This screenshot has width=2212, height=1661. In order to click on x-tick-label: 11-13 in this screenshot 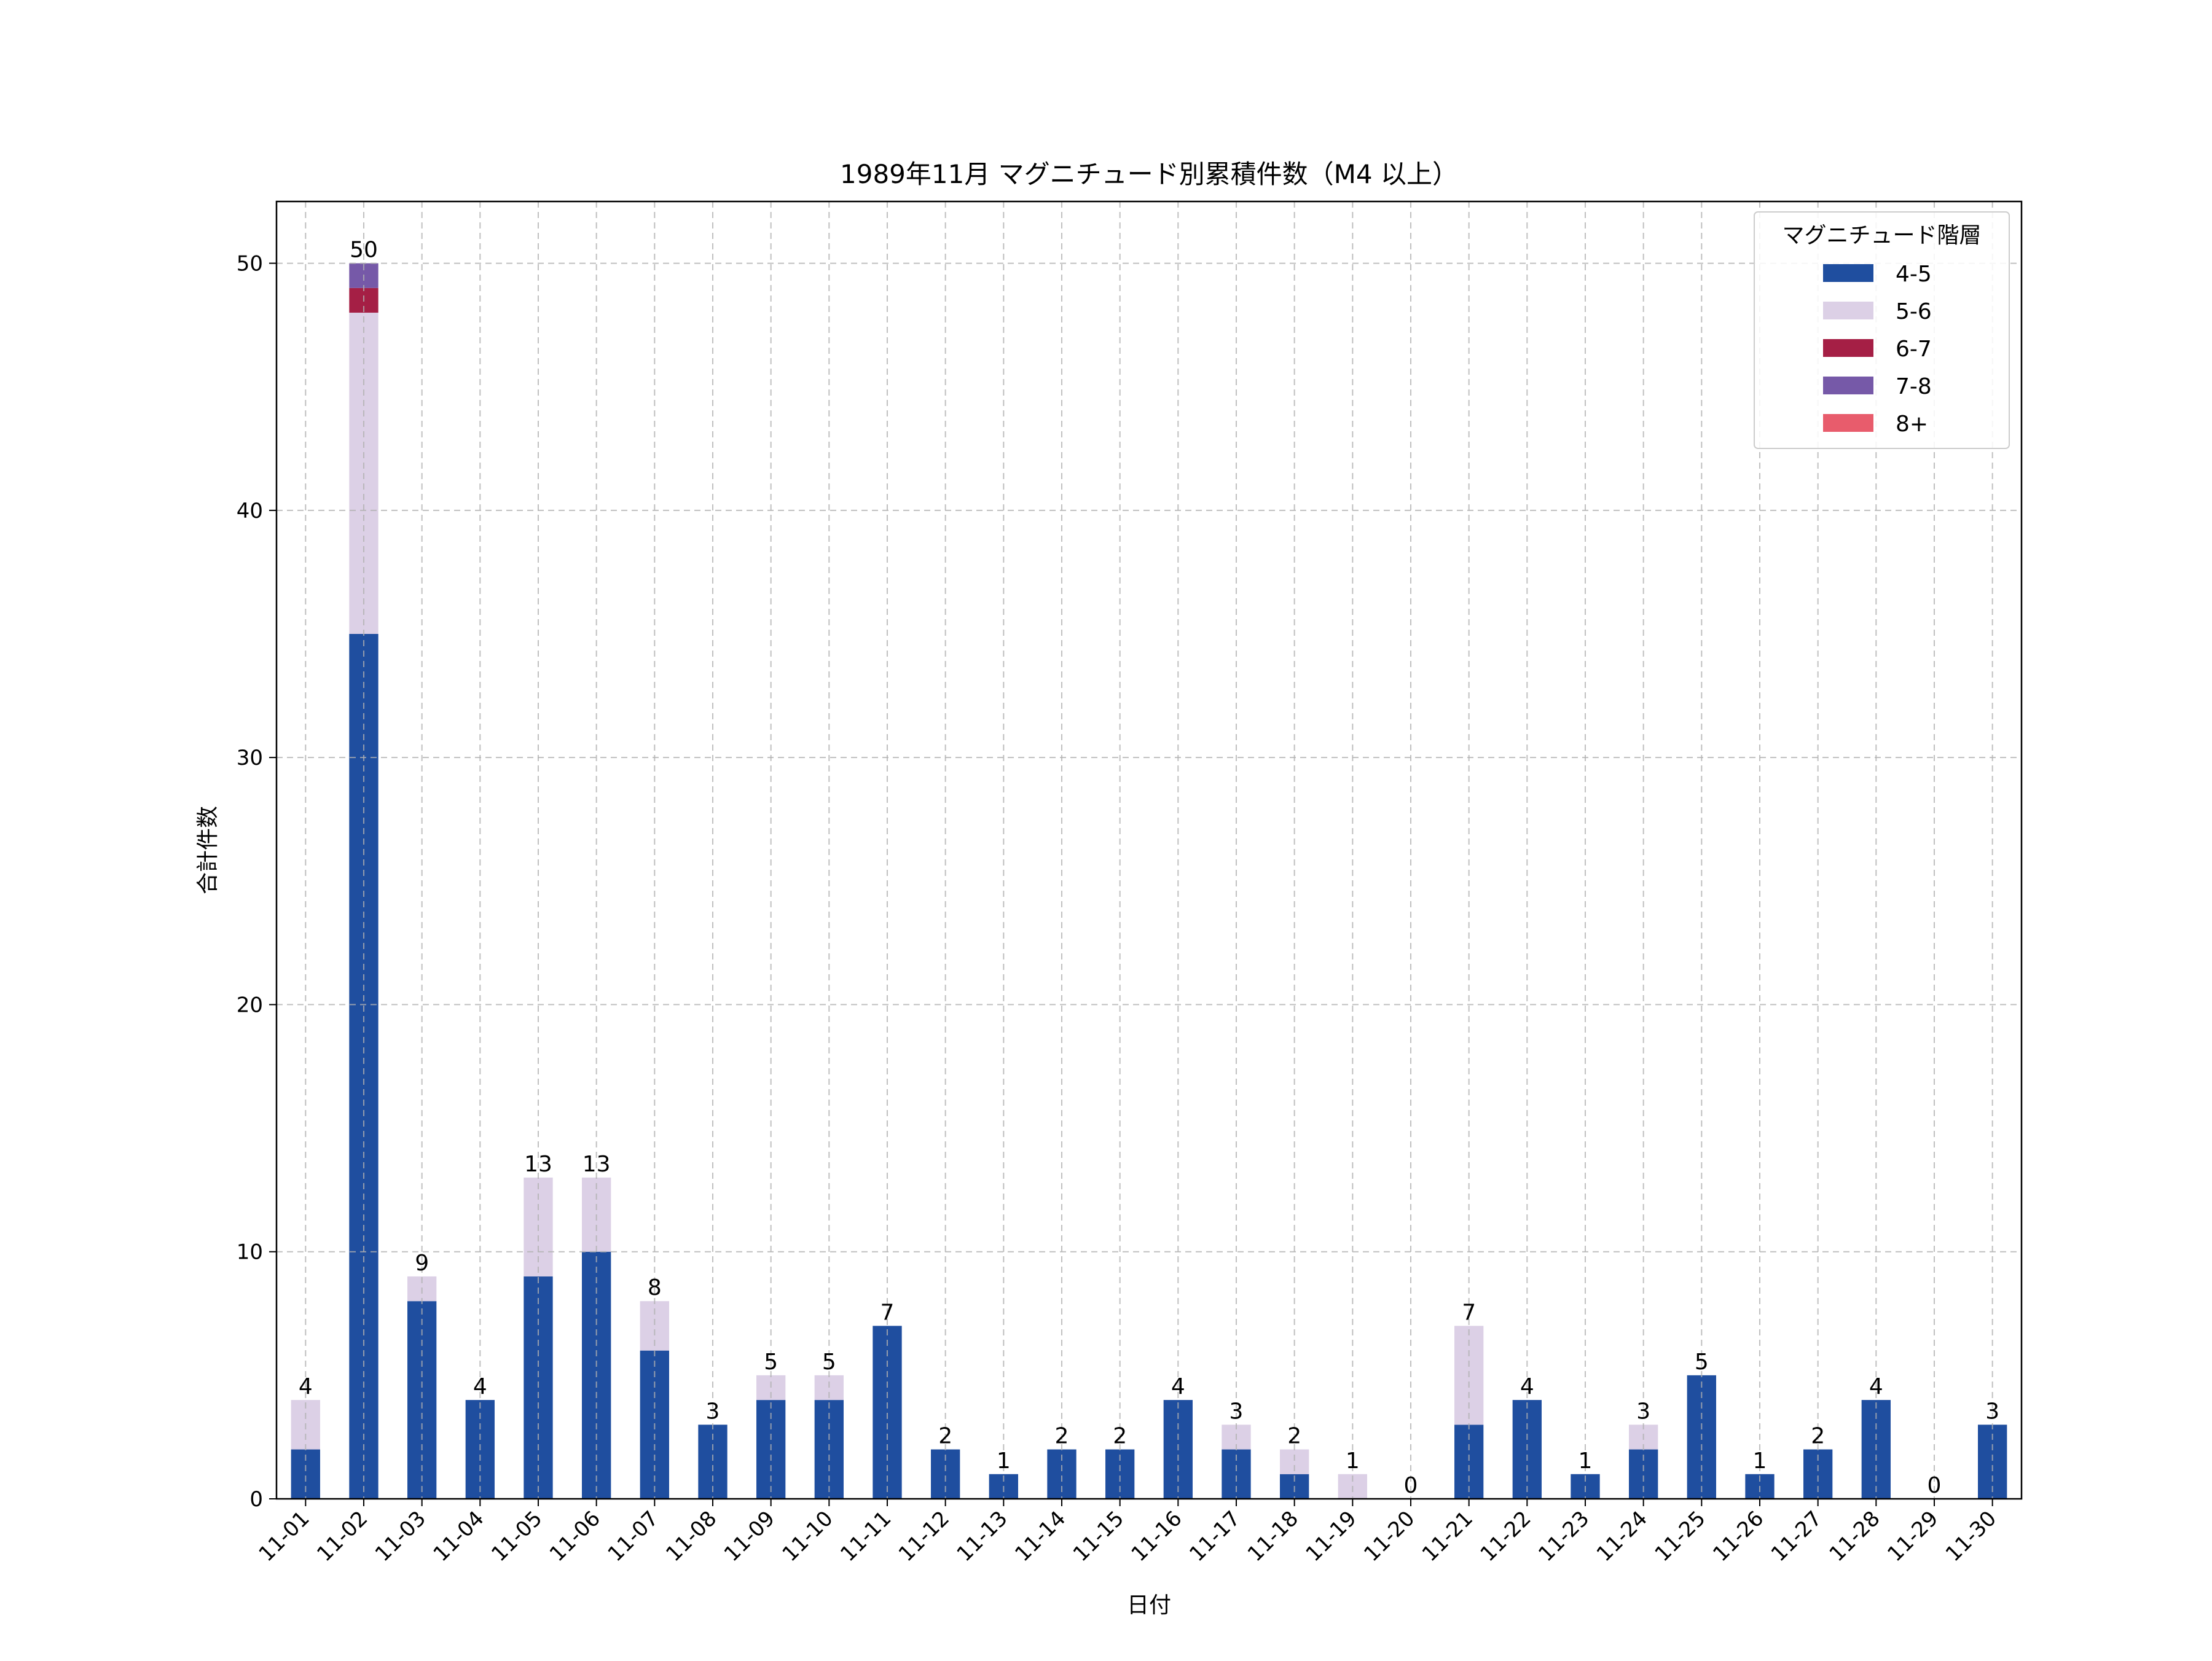, I will do `click(982, 1536)`.